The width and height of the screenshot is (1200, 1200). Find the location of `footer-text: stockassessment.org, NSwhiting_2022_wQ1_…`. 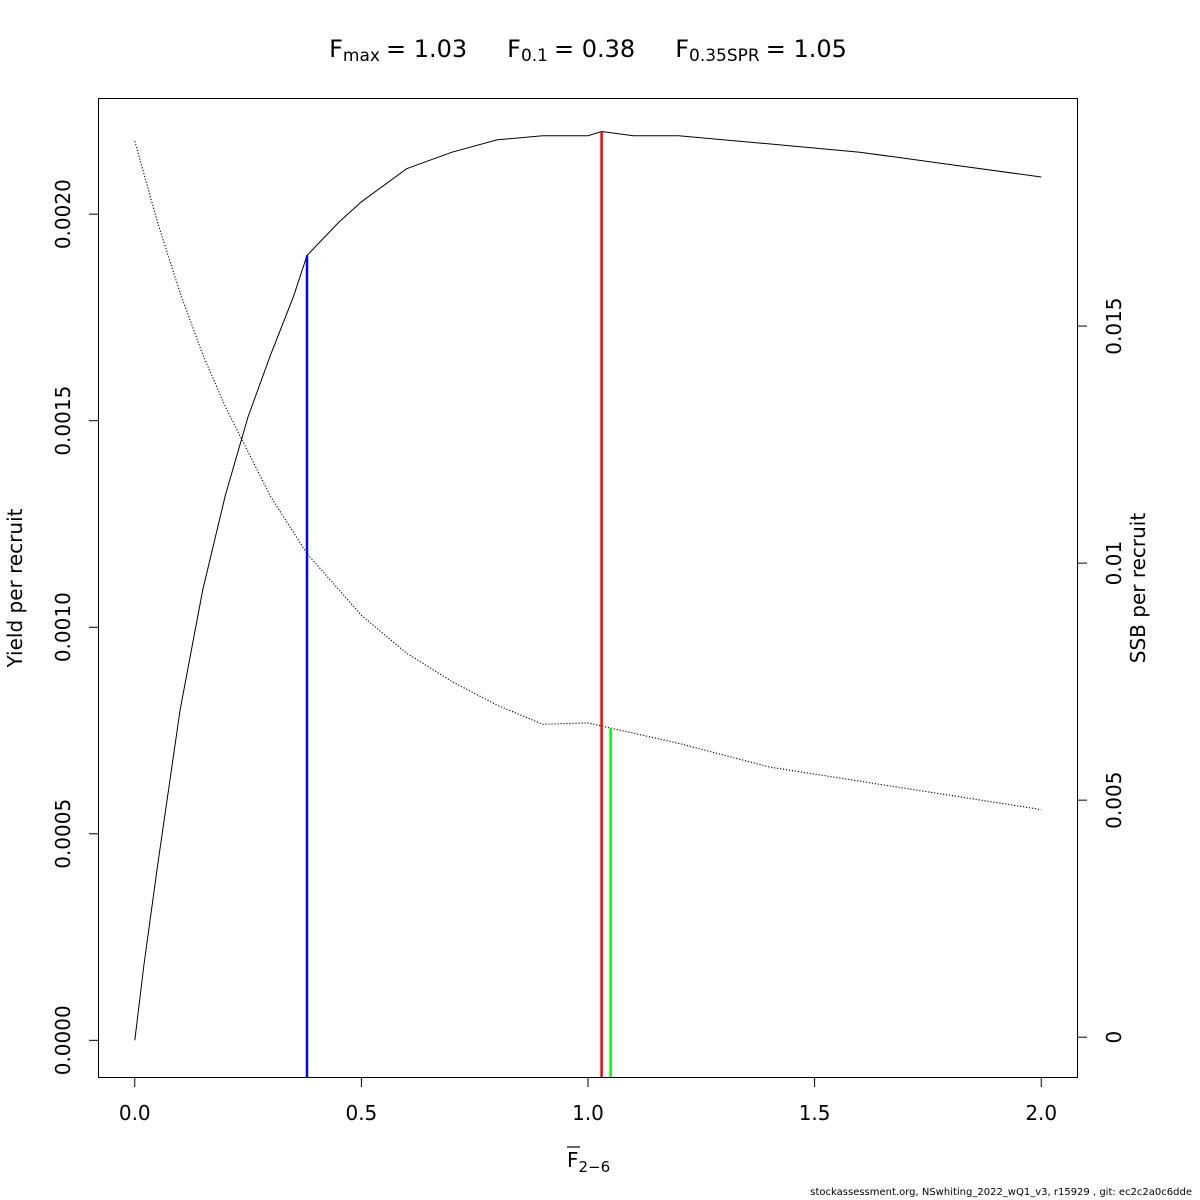

footer-text: stockassessment.org, NSwhiting_2022_wQ1_… is located at coordinates (1001, 1192).